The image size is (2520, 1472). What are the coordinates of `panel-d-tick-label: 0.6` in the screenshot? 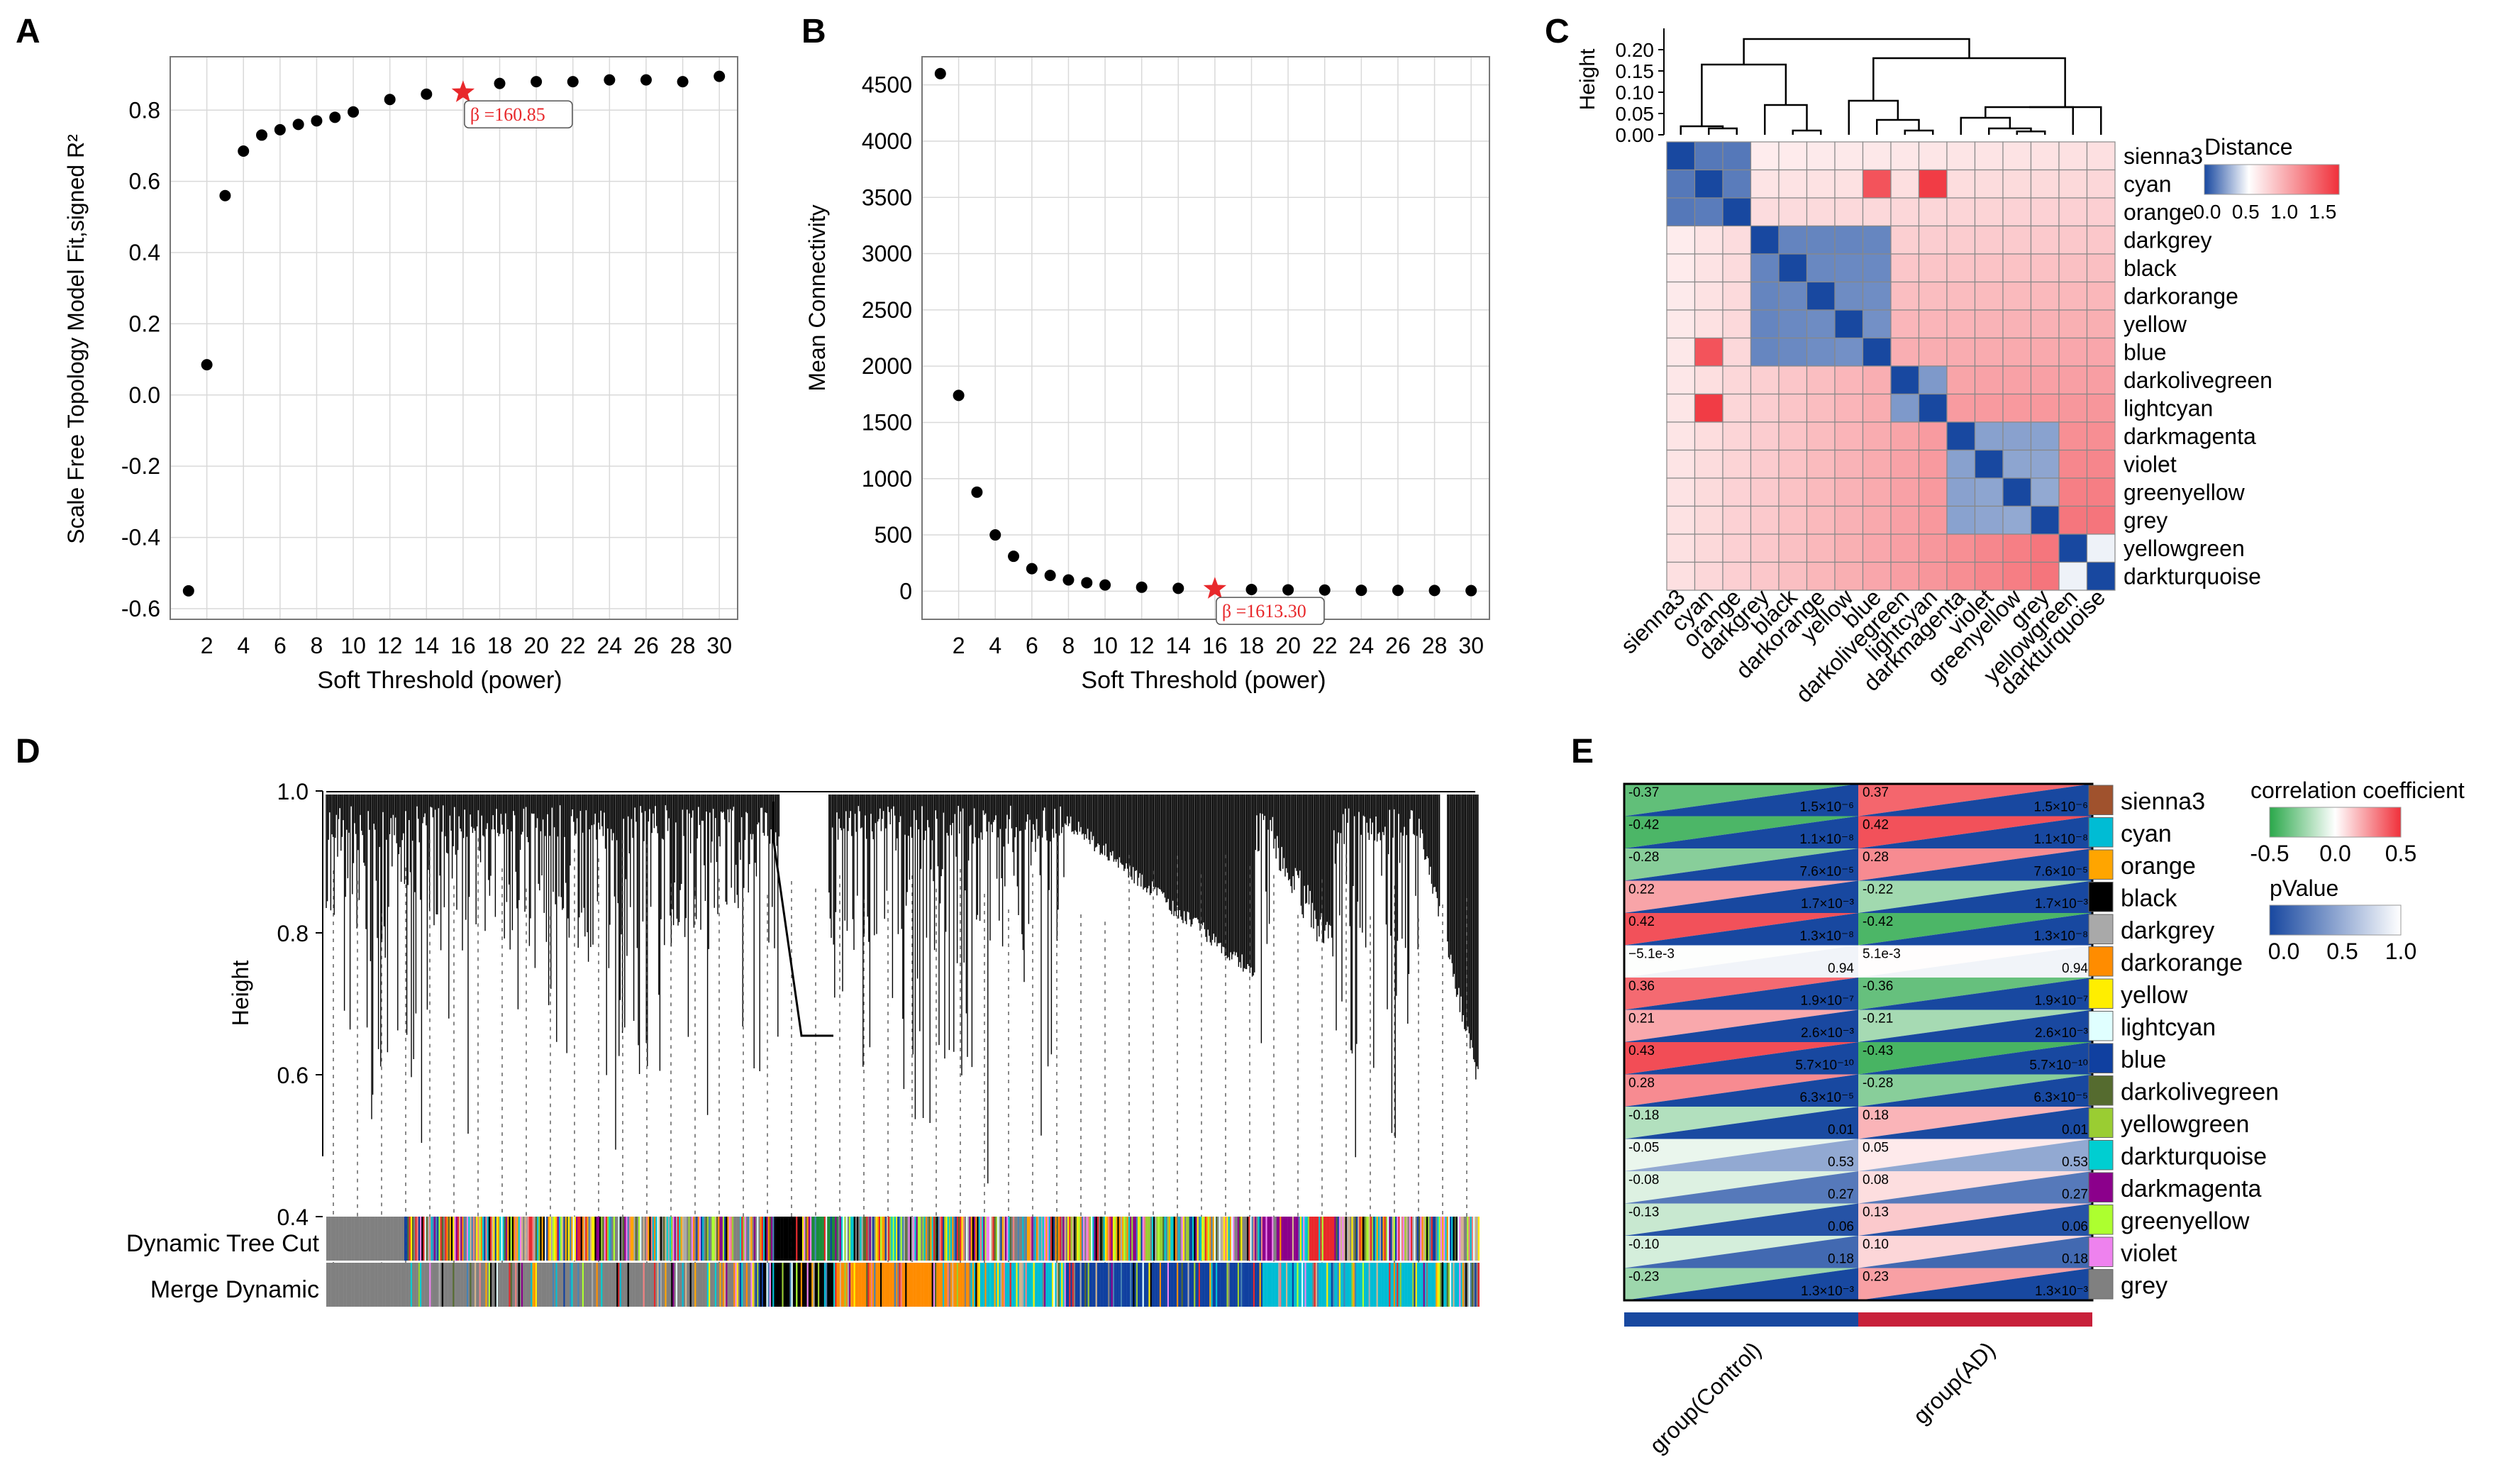 It's located at (293, 1075).